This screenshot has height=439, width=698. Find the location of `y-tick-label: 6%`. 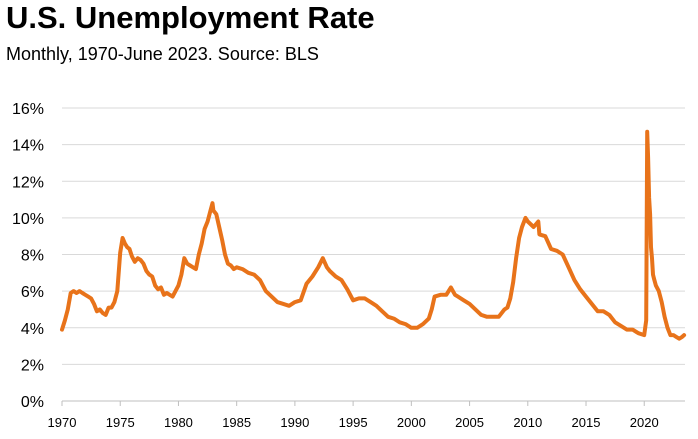

y-tick-label: 6% is located at coordinates (32, 292).